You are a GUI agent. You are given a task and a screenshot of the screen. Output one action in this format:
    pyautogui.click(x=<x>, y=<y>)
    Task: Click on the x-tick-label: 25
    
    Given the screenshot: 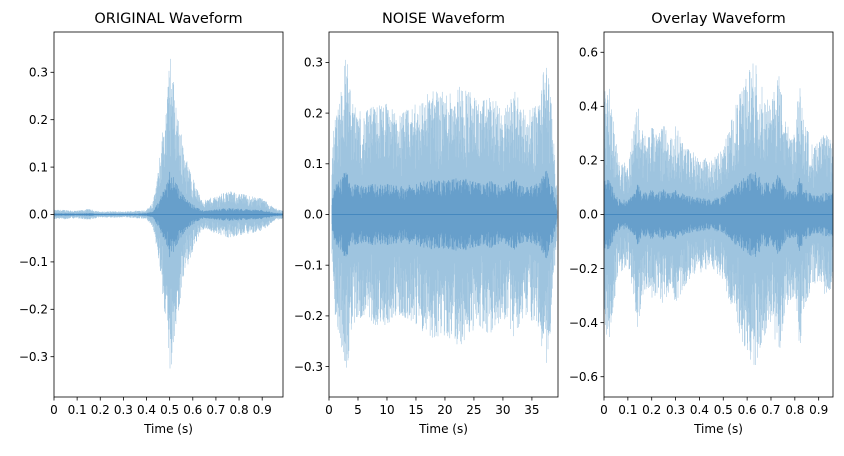 What is the action you would take?
    pyautogui.click(x=473, y=410)
    